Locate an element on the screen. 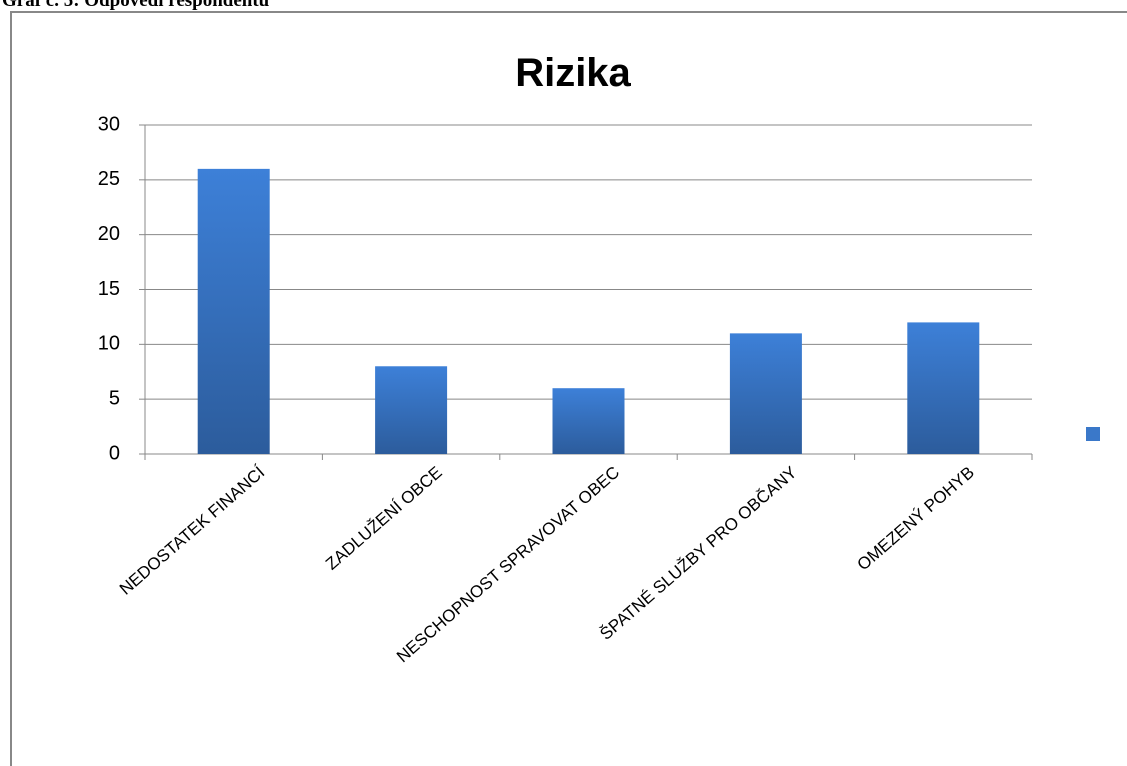 The height and width of the screenshot is (766, 1127). chart-title: Rizika is located at coordinates (573, 73).